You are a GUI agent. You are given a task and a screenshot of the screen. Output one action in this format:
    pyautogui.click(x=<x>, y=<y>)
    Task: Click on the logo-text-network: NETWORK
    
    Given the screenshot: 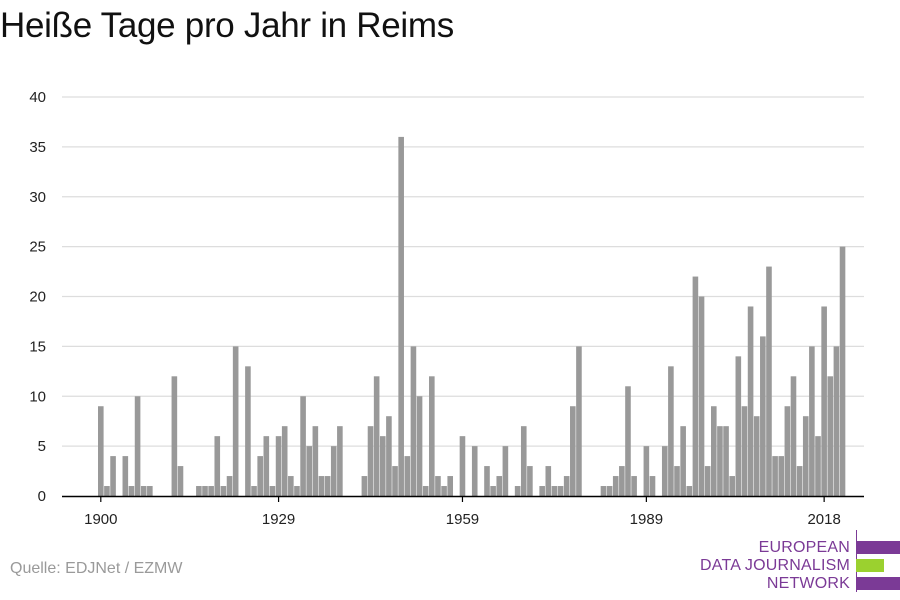 What is the action you would take?
    pyautogui.click(x=808, y=583)
    